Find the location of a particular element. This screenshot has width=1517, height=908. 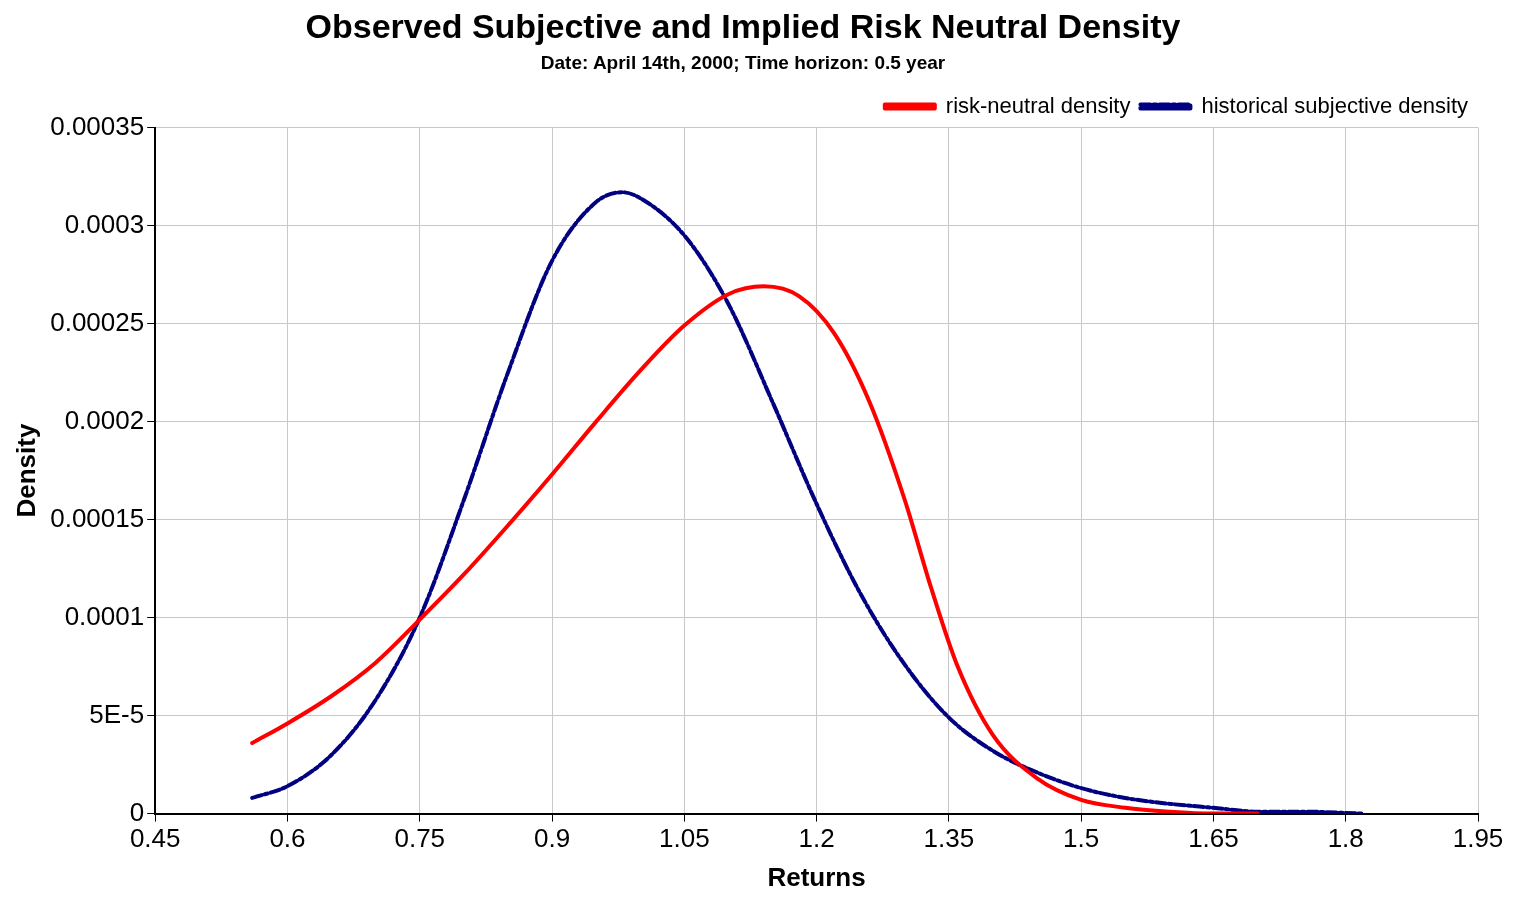

y-tick-label: 0.0002 is located at coordinates (104, 419).